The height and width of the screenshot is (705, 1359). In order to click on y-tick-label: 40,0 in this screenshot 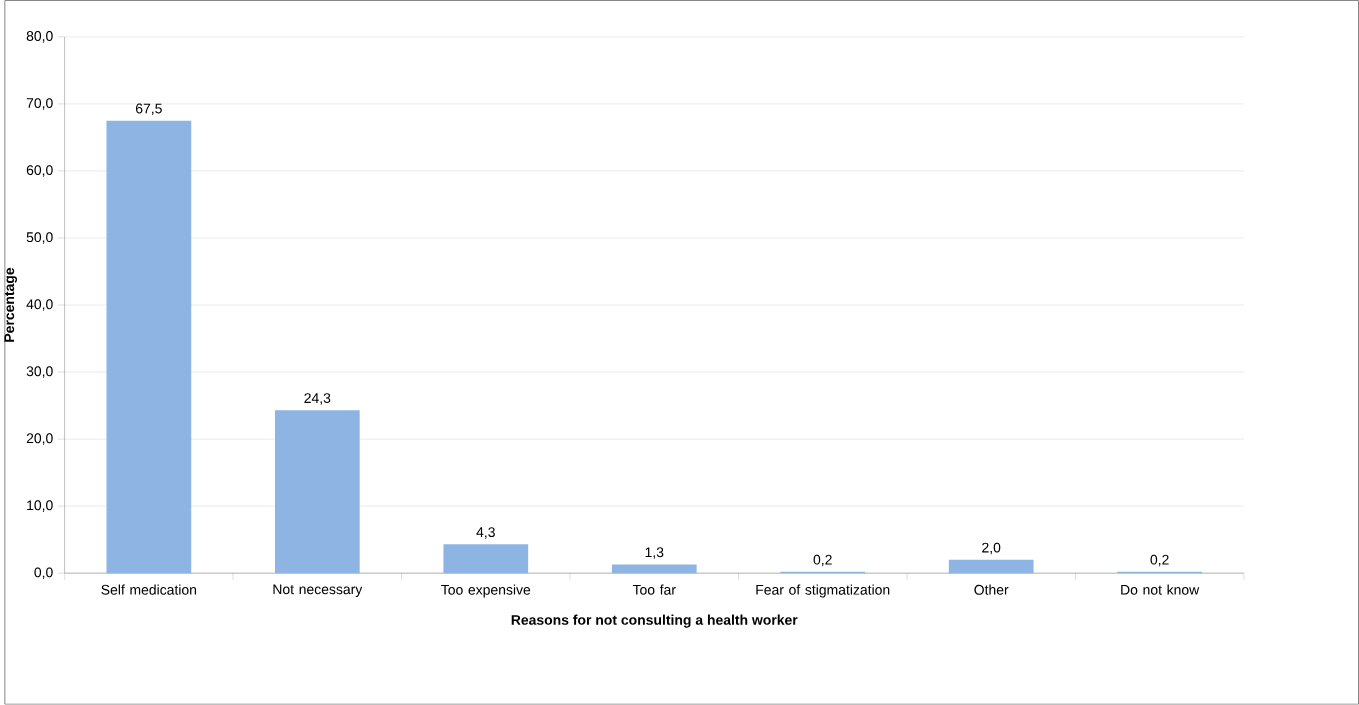, I will do `click(39, 305)`.